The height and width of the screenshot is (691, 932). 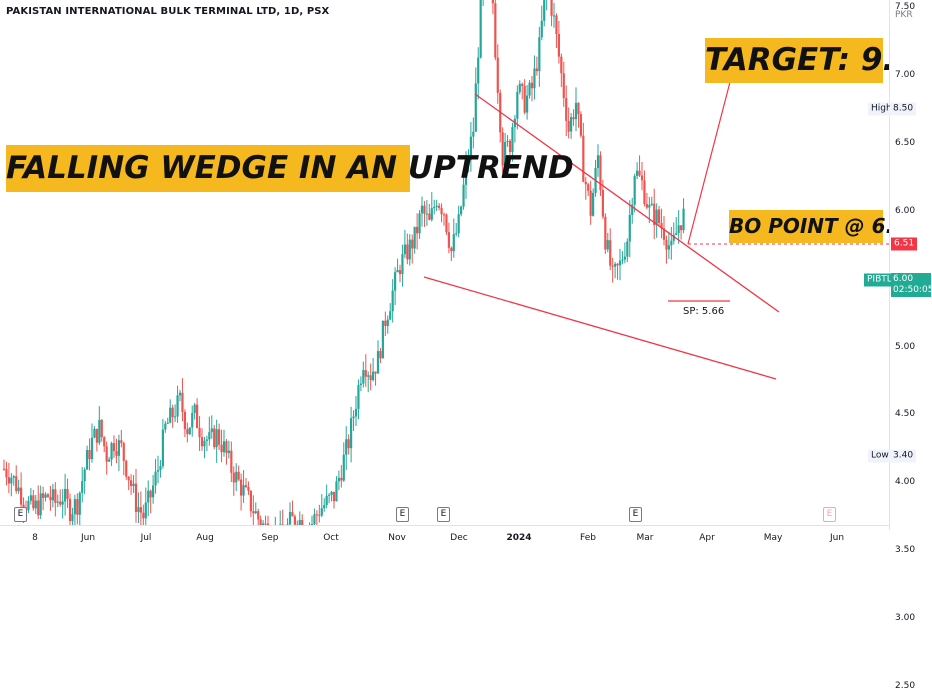 I want to click on price-tick-label: 6.50, so click(x=905, y=142).